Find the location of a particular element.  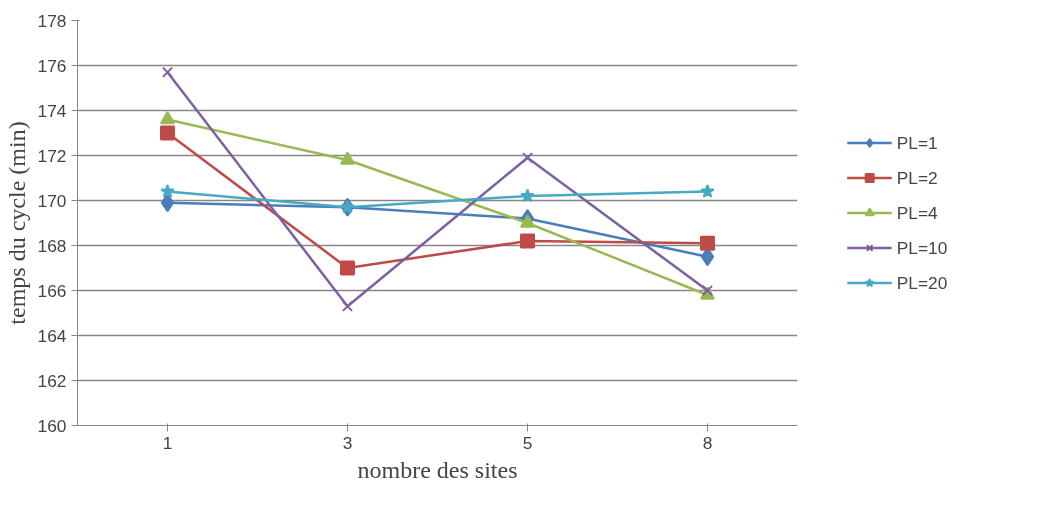

x-tick-label: 8 is located at coordinates (707, 442).